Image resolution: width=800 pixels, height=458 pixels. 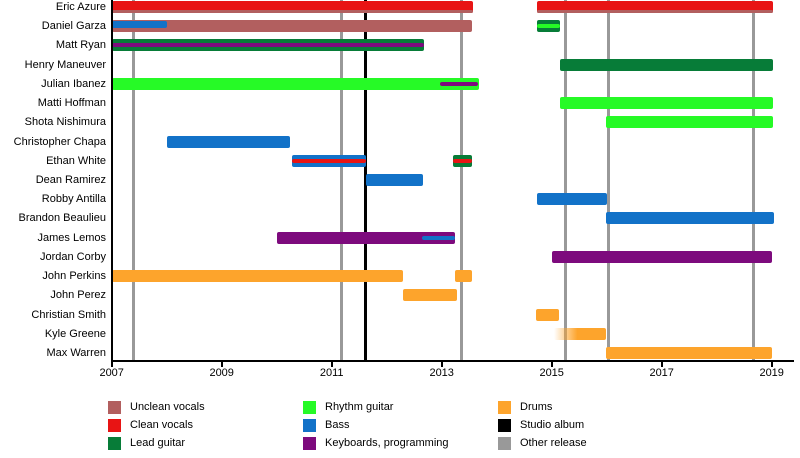 I want to click on member-label: Eric Azure, so click(x=80, y=7).